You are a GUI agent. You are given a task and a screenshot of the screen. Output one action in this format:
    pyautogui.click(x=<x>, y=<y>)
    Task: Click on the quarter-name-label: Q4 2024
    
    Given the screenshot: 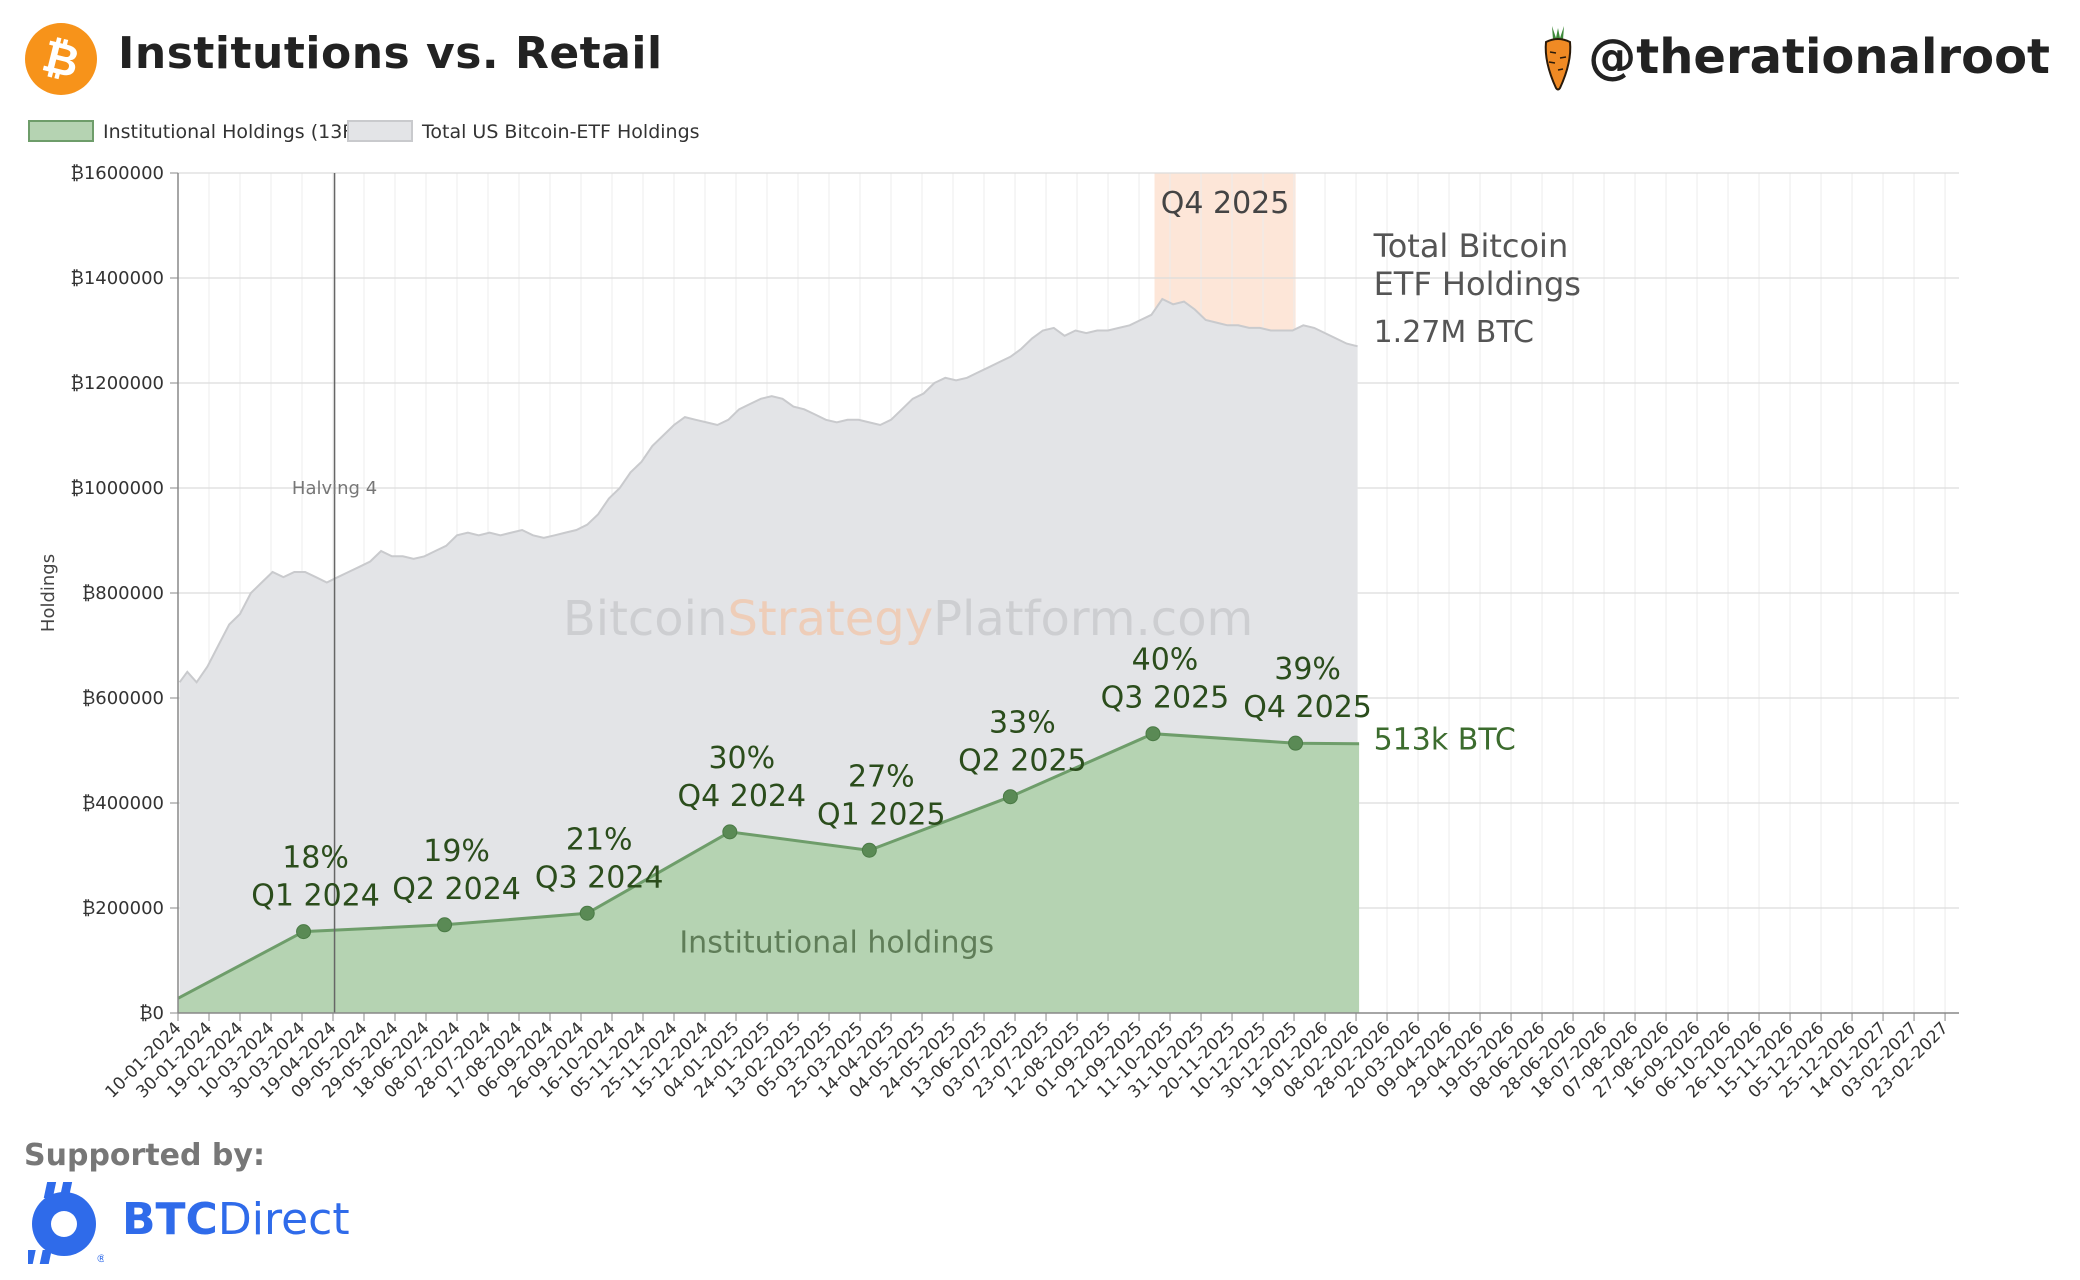 What is the action you would take?
    pyautogui.click(x=742, y=796)
    